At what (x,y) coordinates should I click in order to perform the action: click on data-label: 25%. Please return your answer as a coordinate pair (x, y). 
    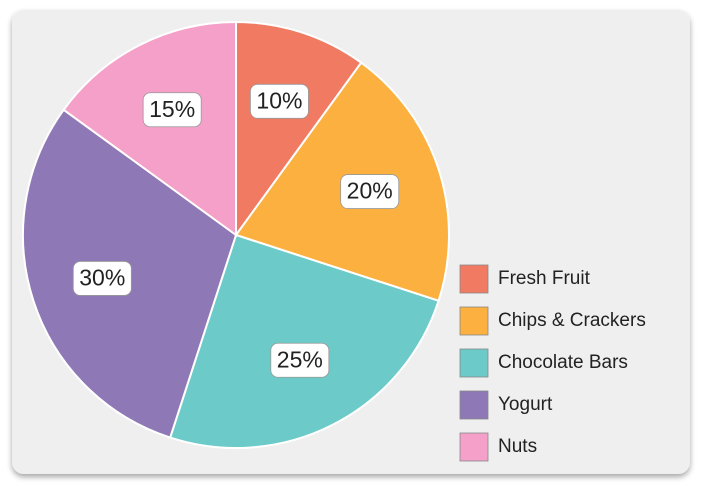
    Looking at the image, I should click on (300, 359).